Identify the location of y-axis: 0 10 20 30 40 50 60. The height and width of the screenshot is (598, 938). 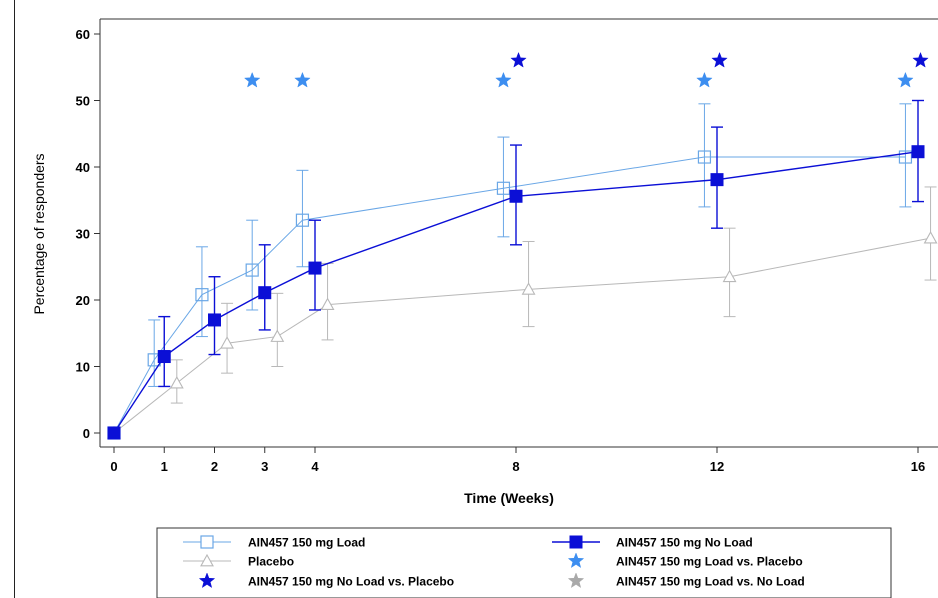
(88, 234).